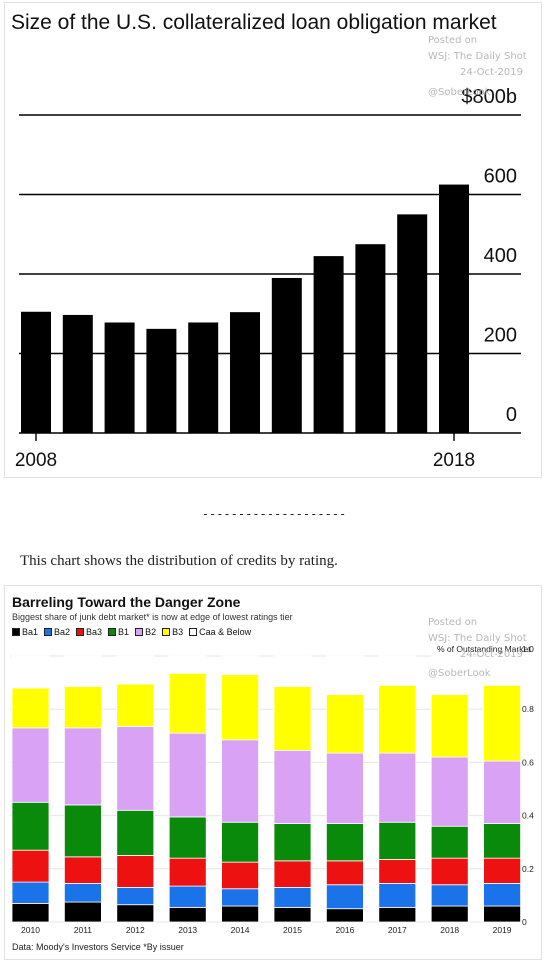 This screenshot has width=548, height=964. Describe the element at coordinates (397, 930) in the screenshot. I see `x-tick-label: 2017` at that location.